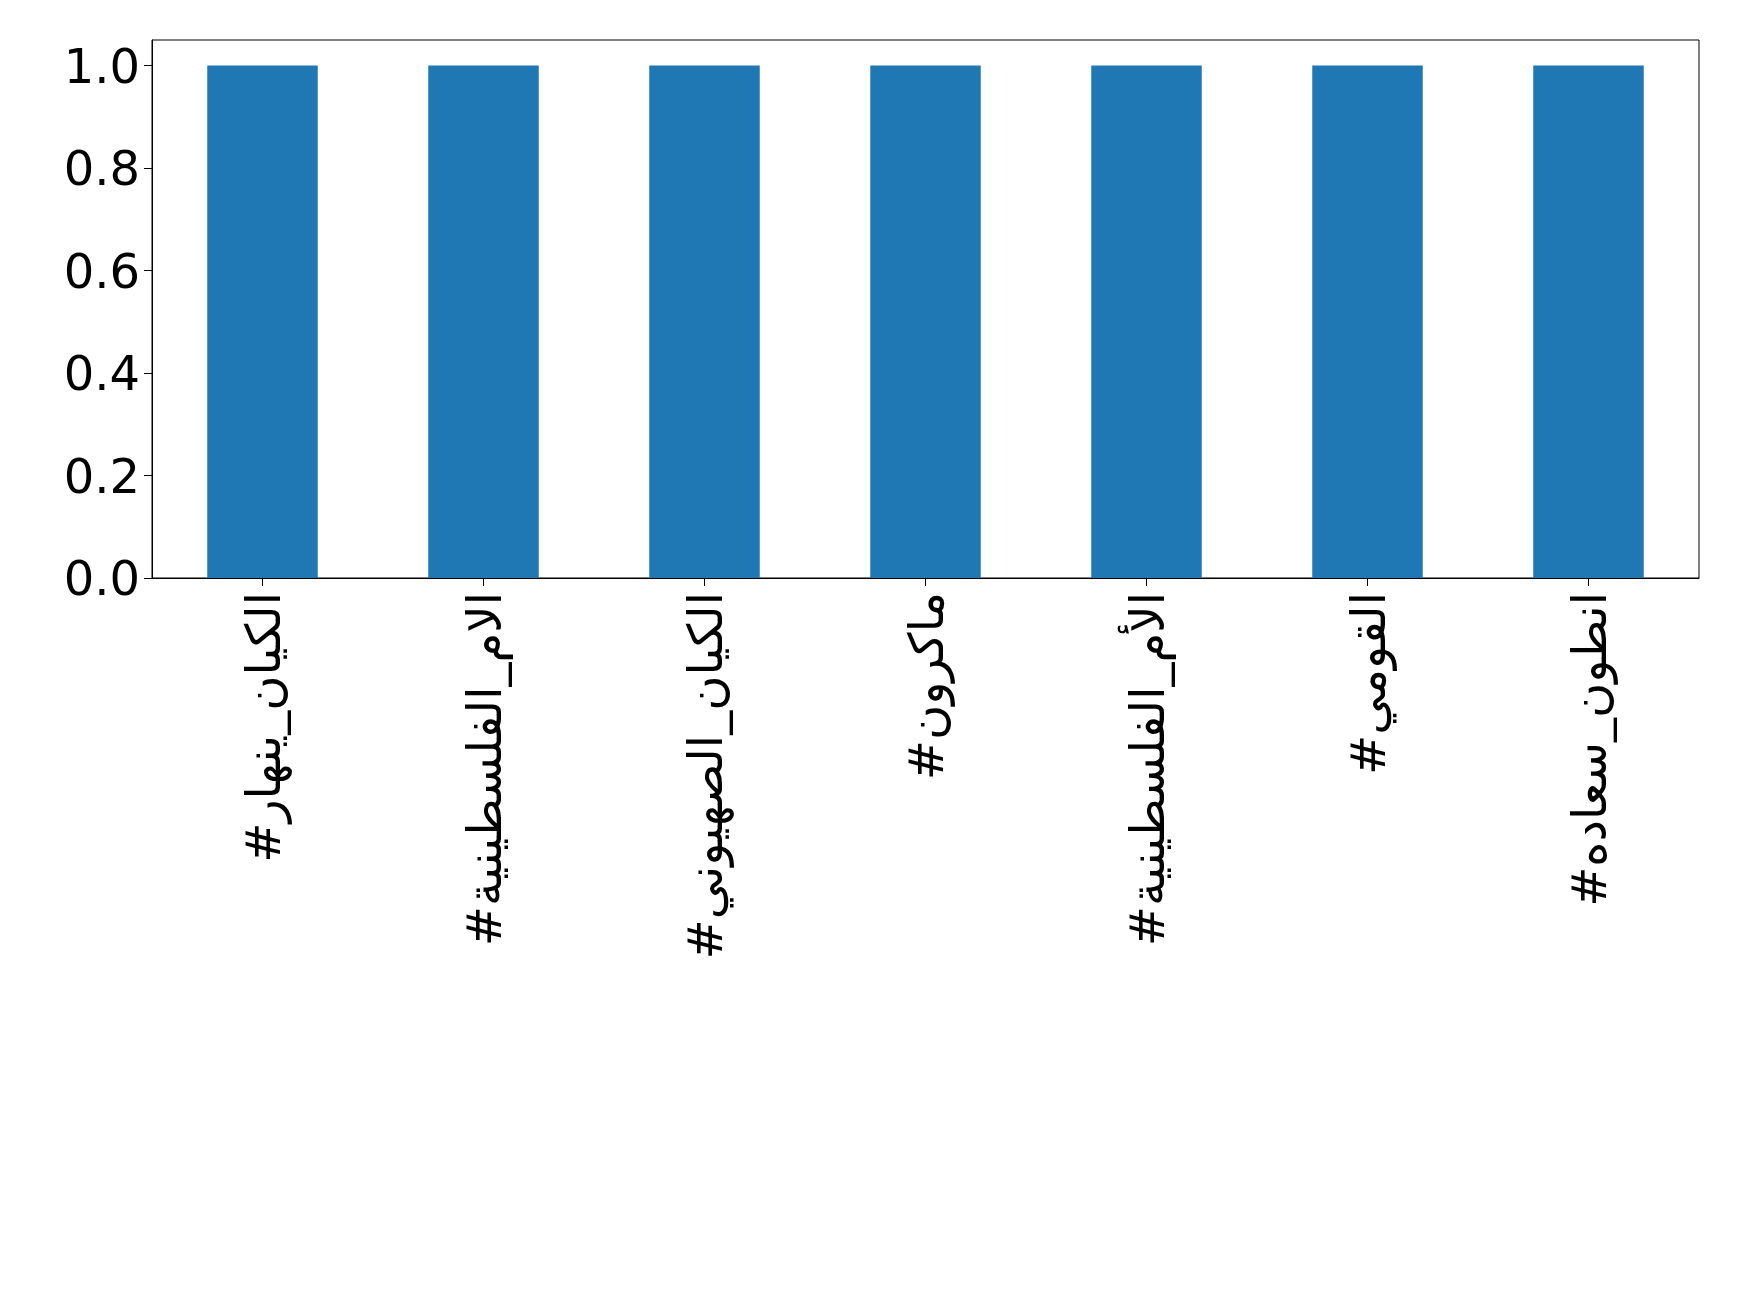 This screenshot has height=1314, width=1739. What do you see at coordinates (101, 270) in the screenshot?
I see `y-tick-label: 0.6` at bounding box center [101, 270].